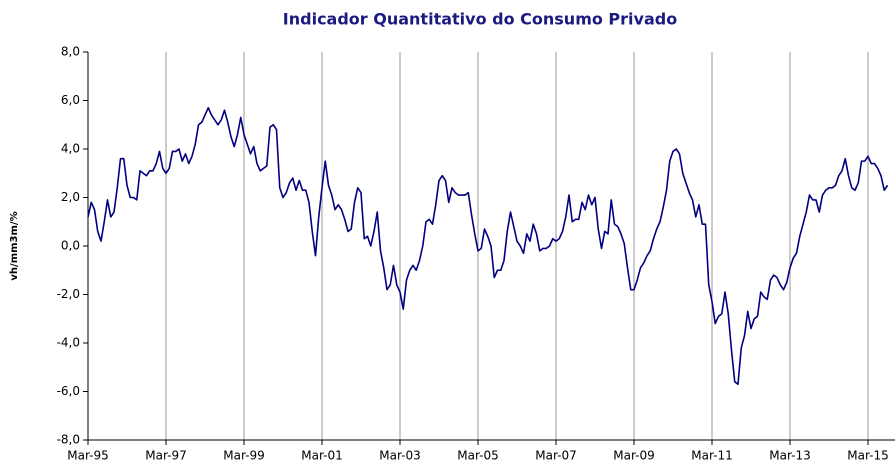 The width and height of the screenshot is (895, 470). What do you see at coordinates (68, 440) in the screenshot?
I see `y-tick-label: -8,0` at bounding box center [68, 440].